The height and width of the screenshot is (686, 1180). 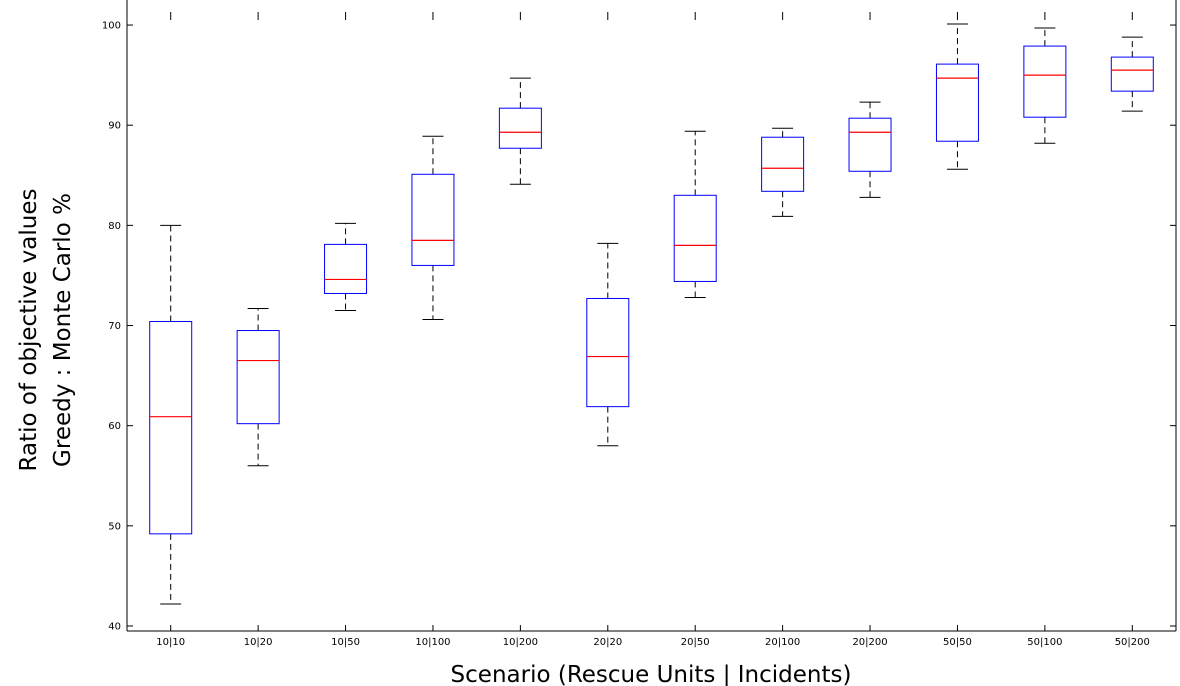 What do you see at coordinates (114, 526) in the screenshot?
I see `y-tick-label: 50` at bounding box center [114, 526].